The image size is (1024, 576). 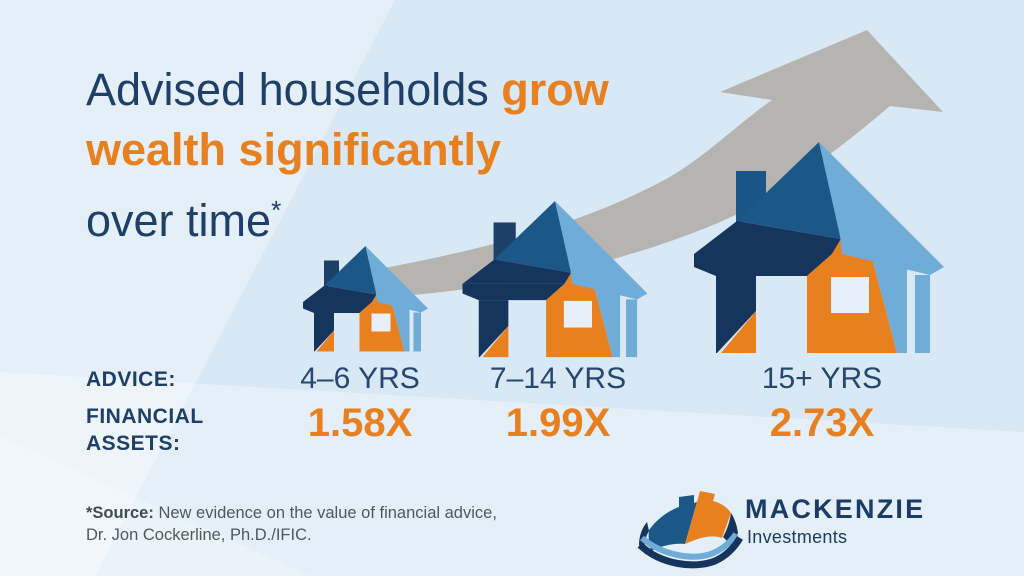 What do you see at coordinates (835, 509) in the screenshot?
I see `logo-wordmark: MACKENZIE` at bounding box center [835, 509].